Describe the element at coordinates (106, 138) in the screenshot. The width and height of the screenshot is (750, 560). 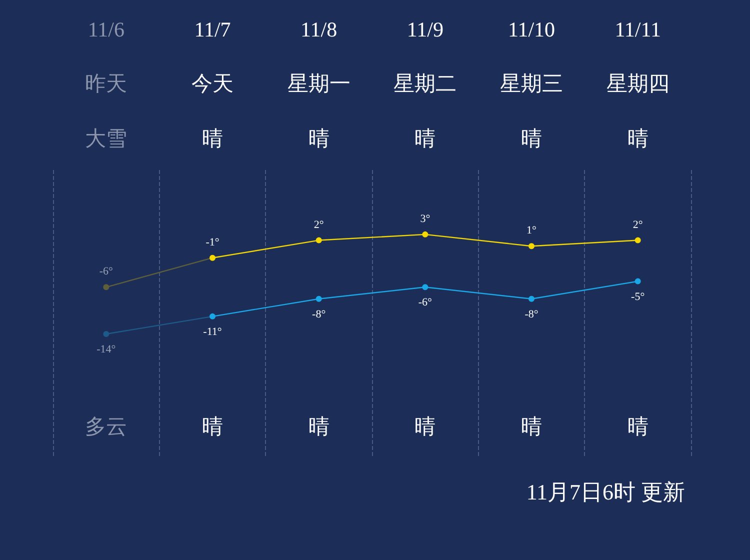
I see `text: 大雪` at that location.